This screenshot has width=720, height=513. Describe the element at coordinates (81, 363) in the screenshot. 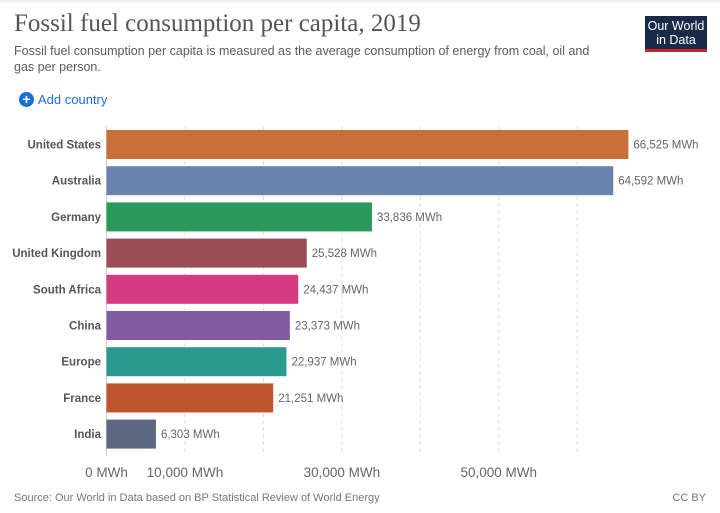

I see `category-label: Europe` at that location.